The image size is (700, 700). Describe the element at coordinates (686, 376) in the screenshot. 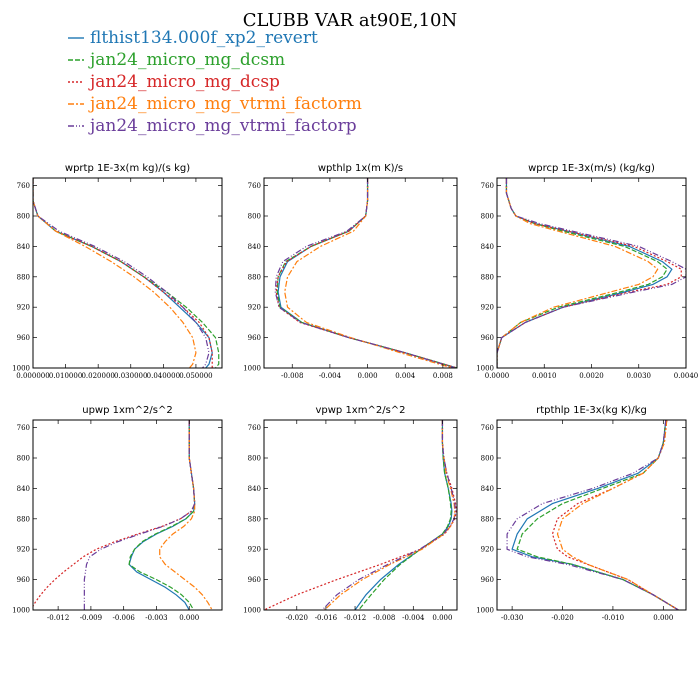

I see `x-tick-label: 0.0040` at that location.